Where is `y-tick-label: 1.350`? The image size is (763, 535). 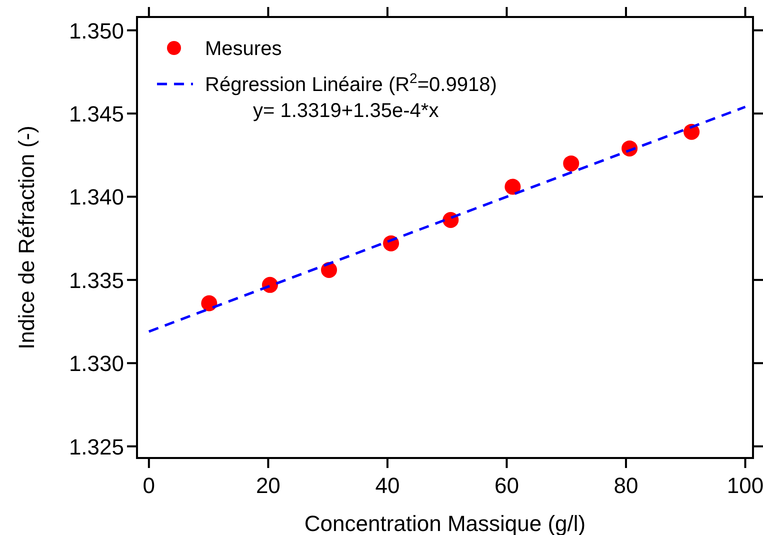
y-tick-label: 1.350 is located at coordinates (96, 31).